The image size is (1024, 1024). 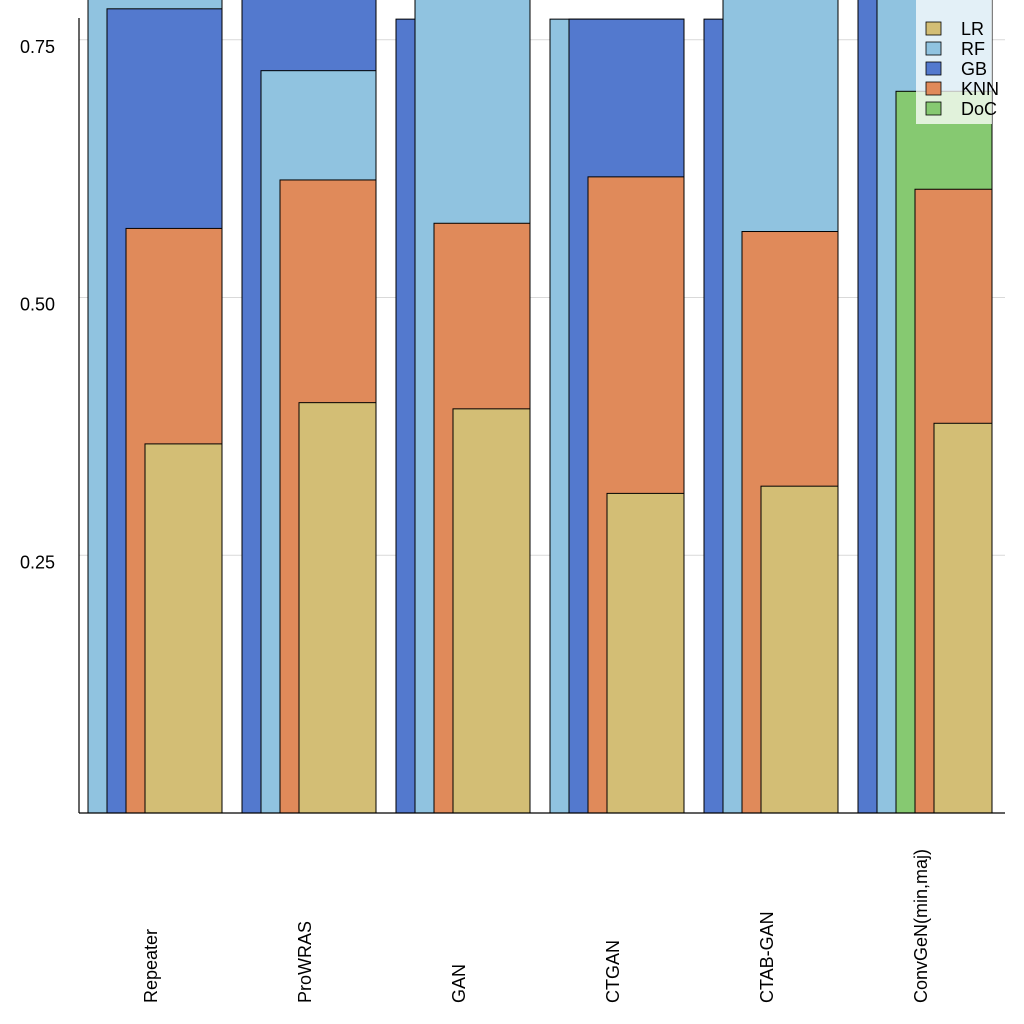 I want to click on x-tick-label: ConvGeN(min,maj), so click(x=921, y=926).